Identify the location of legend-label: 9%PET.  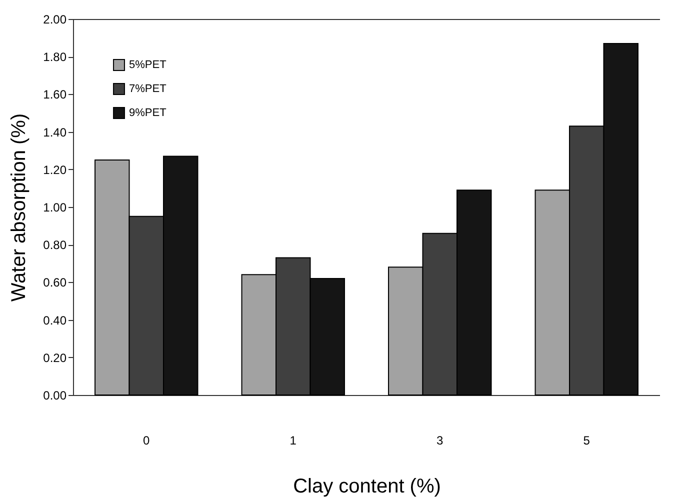
(148, 113).